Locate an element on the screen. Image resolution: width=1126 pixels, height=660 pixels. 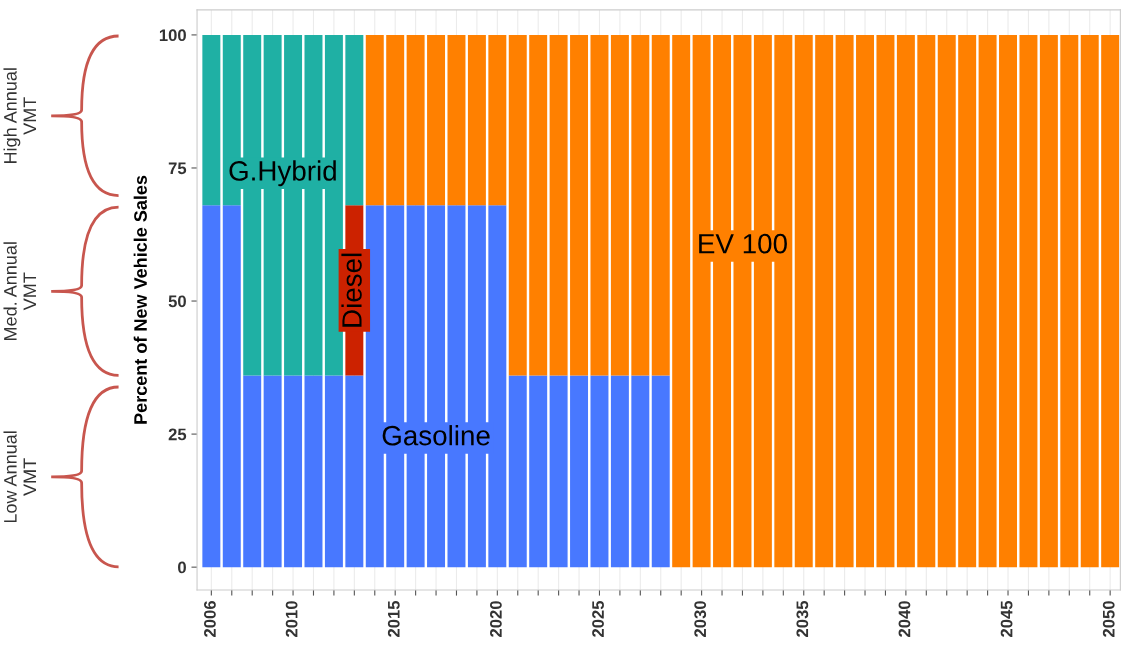
x-tick-label: 2015 is located at coordinates (393, 618).